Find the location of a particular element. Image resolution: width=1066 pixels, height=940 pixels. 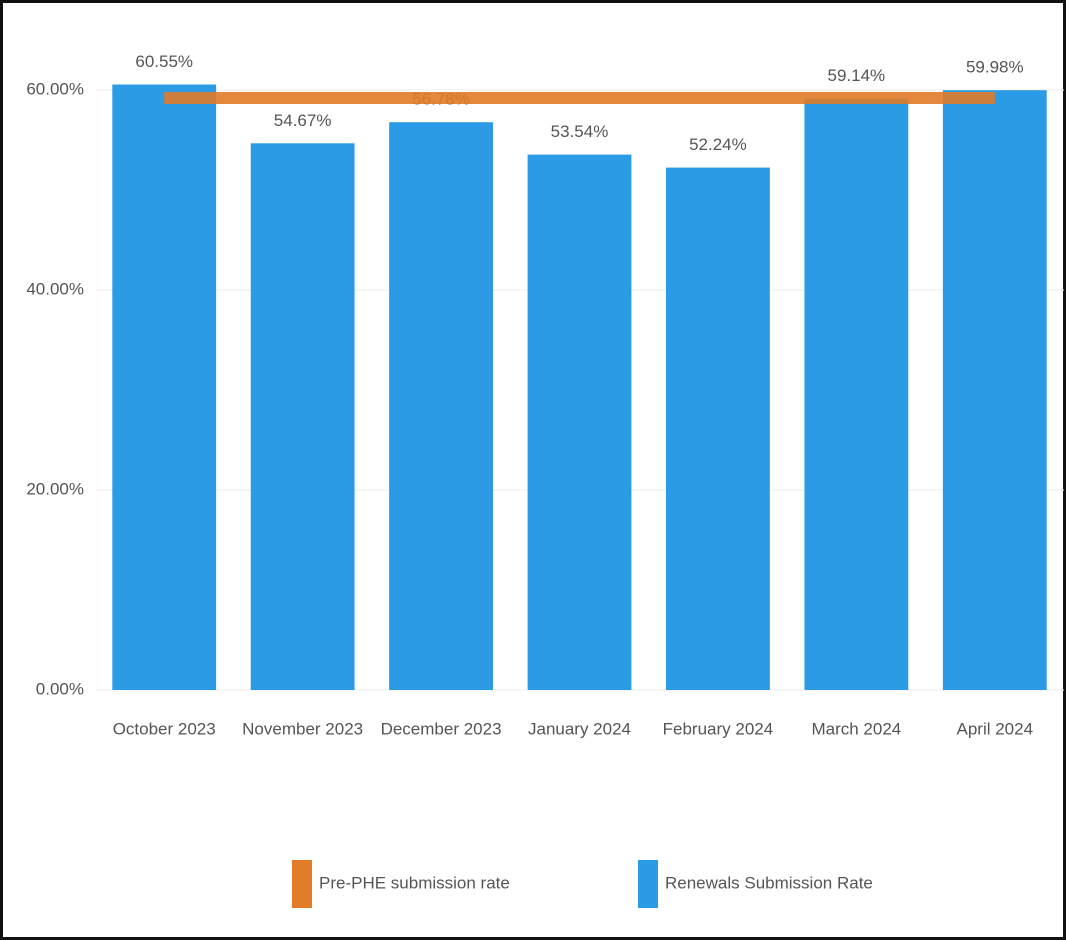

x-tick-label: November 2023 is located at coordinates (302, 728).